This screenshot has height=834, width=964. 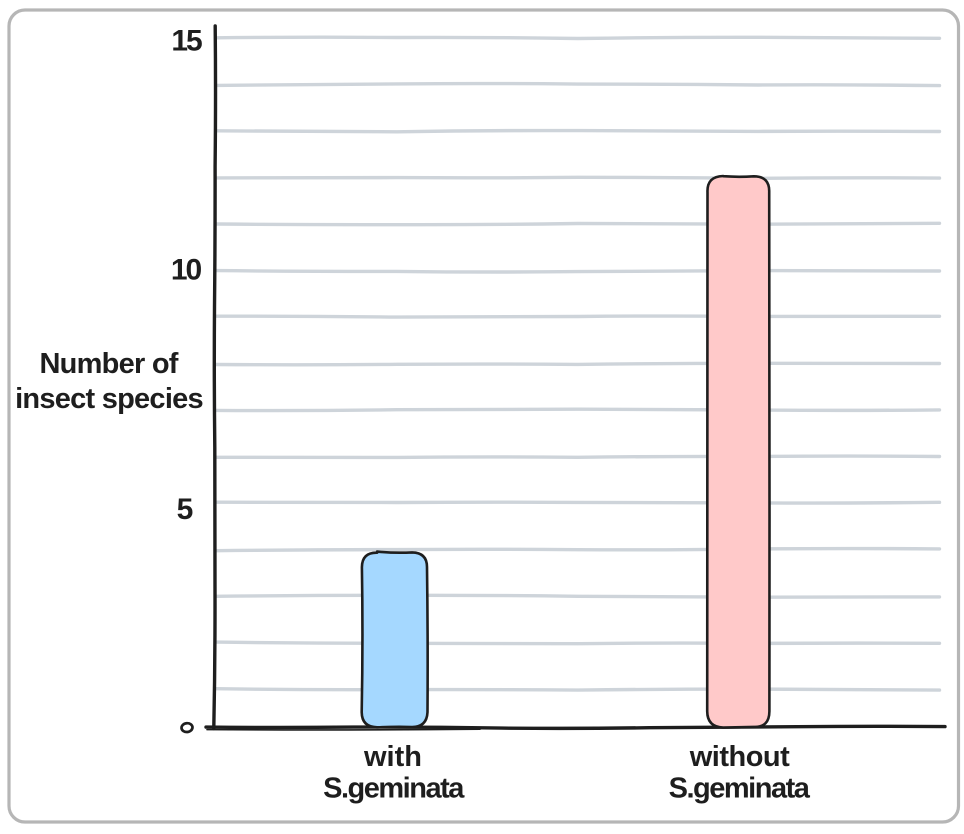 I want to click on svg-text: 5, so click(x=185, y=509).